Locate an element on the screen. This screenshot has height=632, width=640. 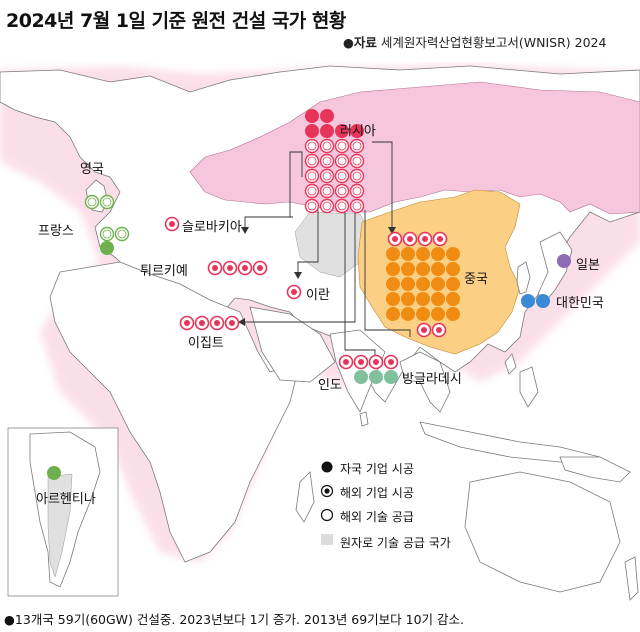
label-france: 프랑스 is located at coordinates (56, 231).